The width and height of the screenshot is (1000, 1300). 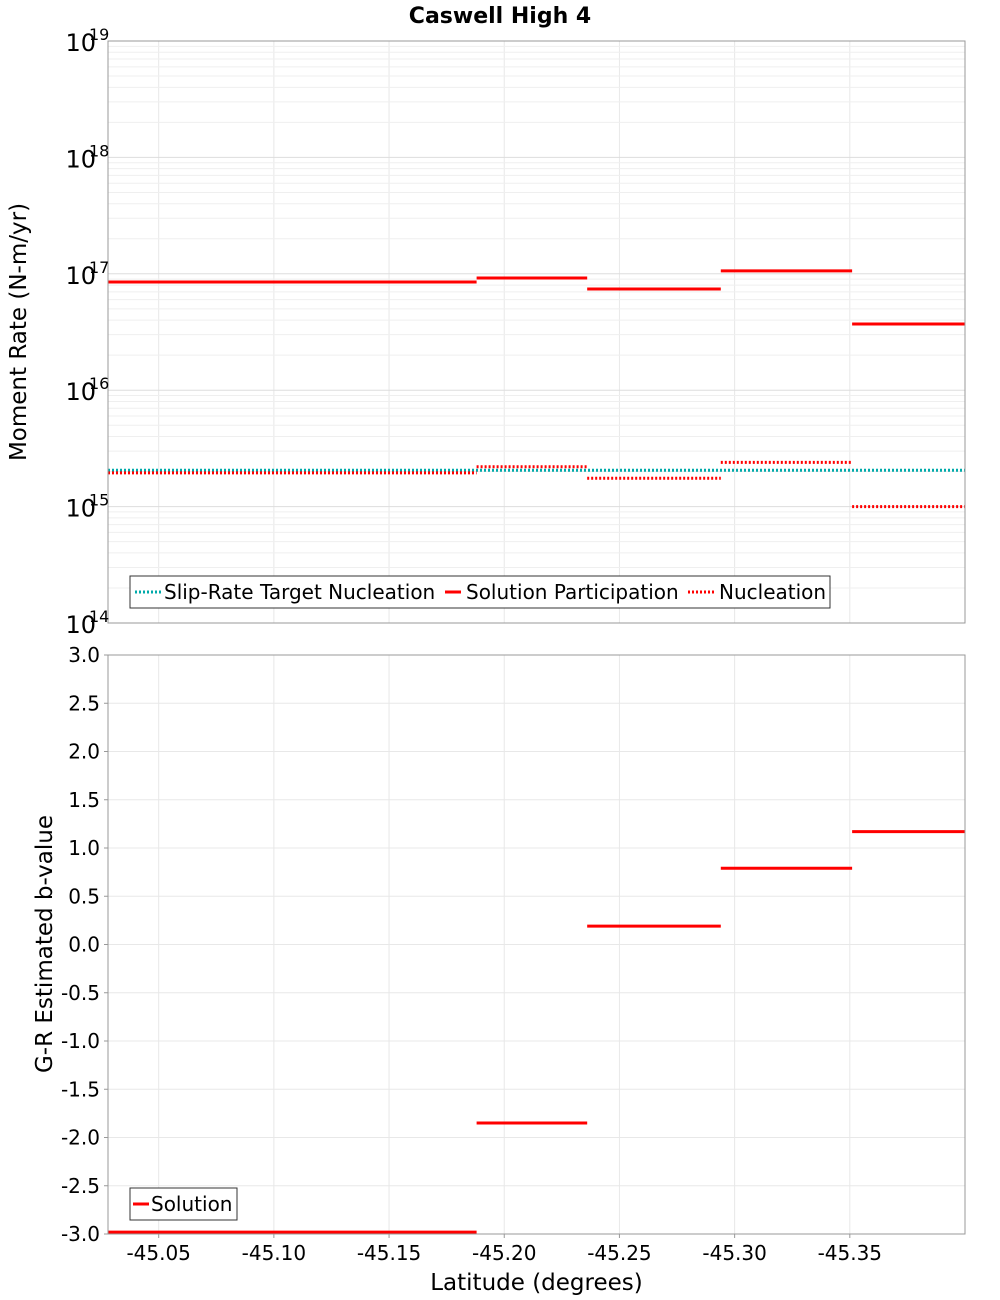 I want to click on x-tick-label: -45.05, so click(x=158, y=1253).